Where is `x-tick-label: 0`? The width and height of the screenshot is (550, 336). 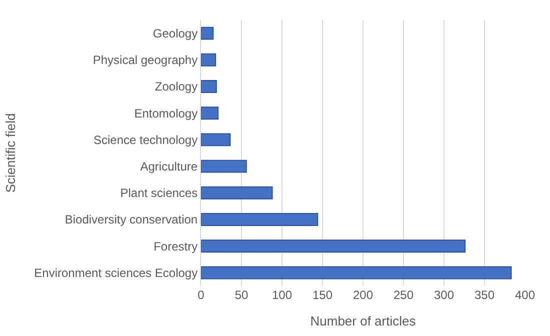 x-tick-label: 0 is located at coordinates (201, 295).